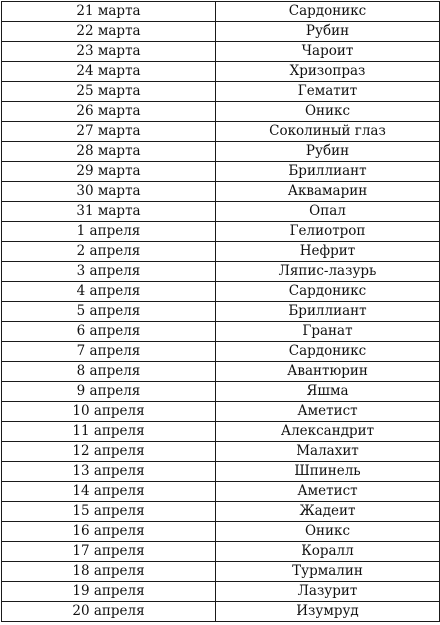  I want to click on stone-cell: Ляпис-лазурь, so click(327, 271).